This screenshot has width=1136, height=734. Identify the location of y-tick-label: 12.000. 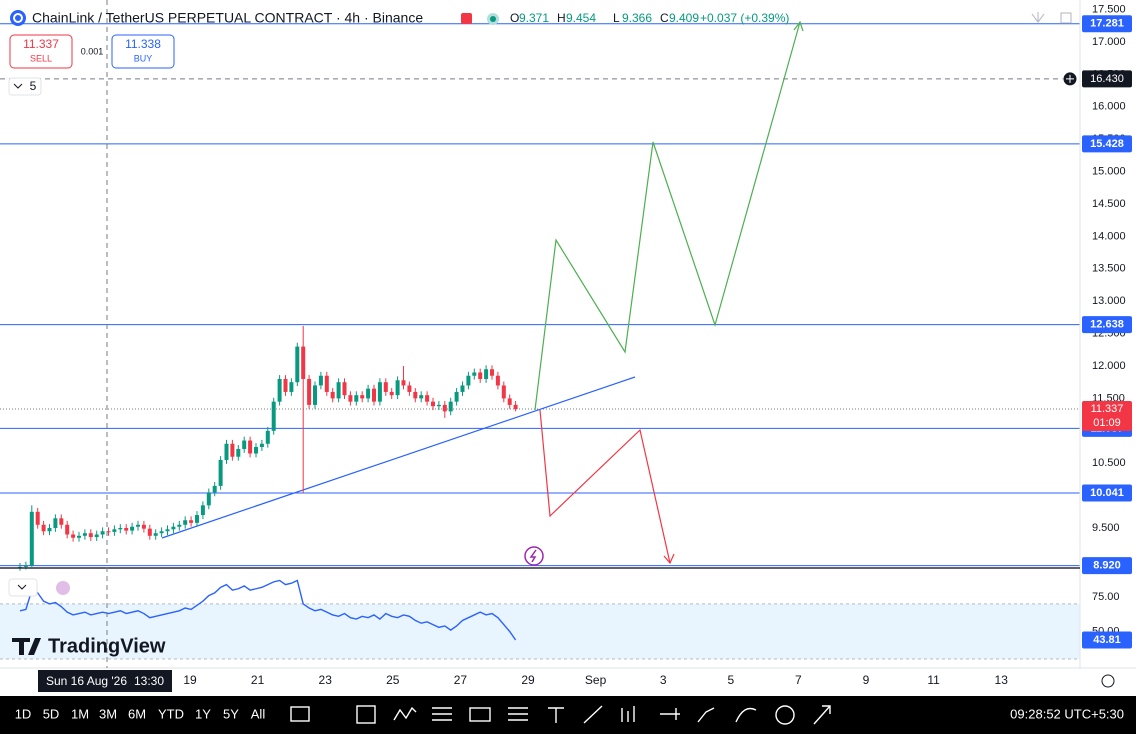
(1109, 366).